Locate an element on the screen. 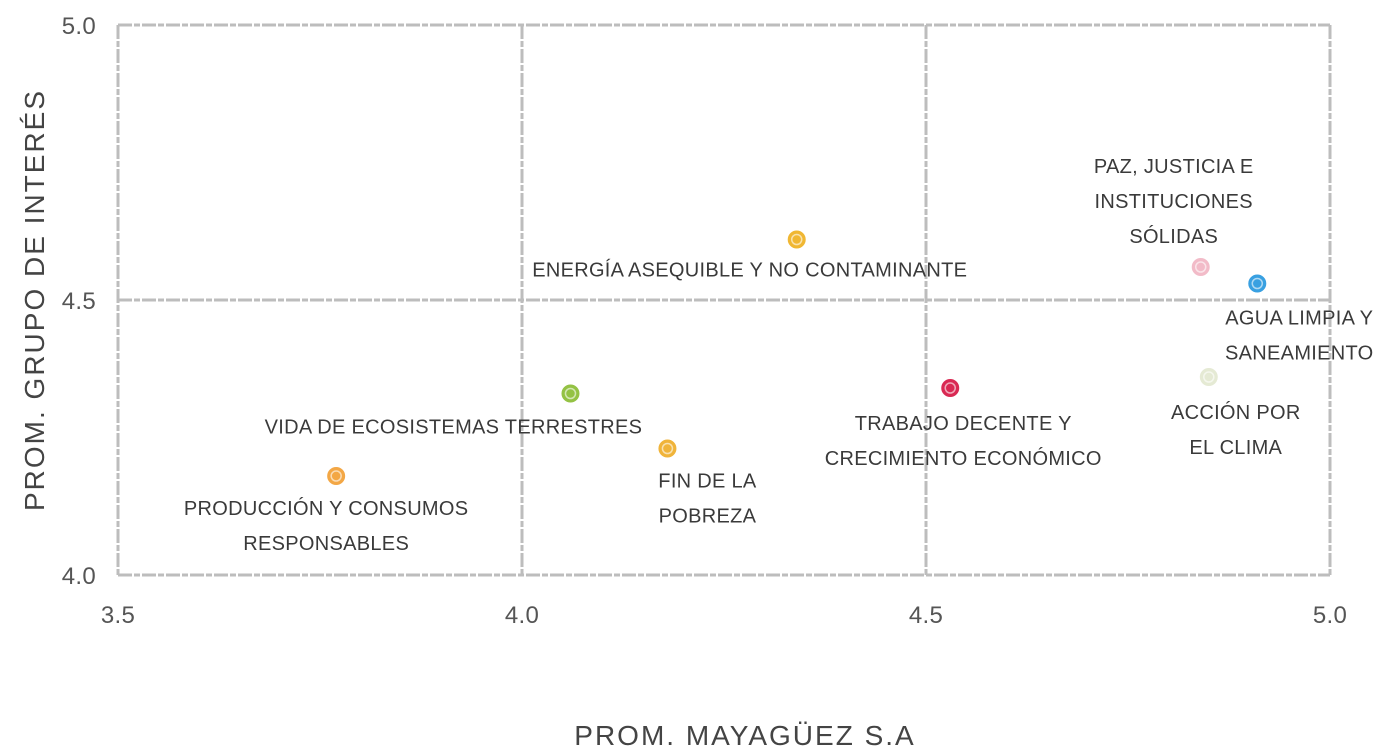 The width and height of the screenshot is (1386, 755). point-label: CRECIMIENTO ECONÓMICO is located at coordinates (963, 458).